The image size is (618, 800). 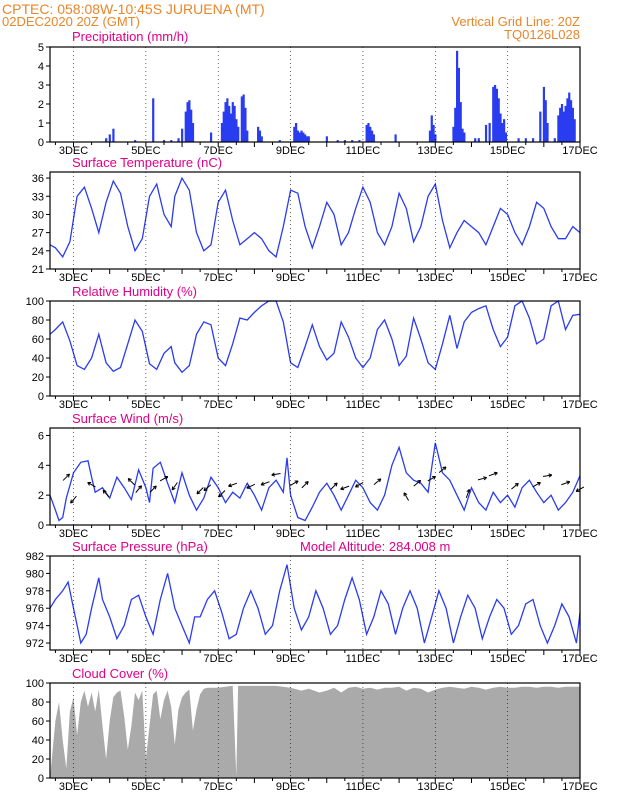 What do you see at coordinates (315, 482) in the screenshot?
I see `series-line-wind` at bounding box center [315, 482].